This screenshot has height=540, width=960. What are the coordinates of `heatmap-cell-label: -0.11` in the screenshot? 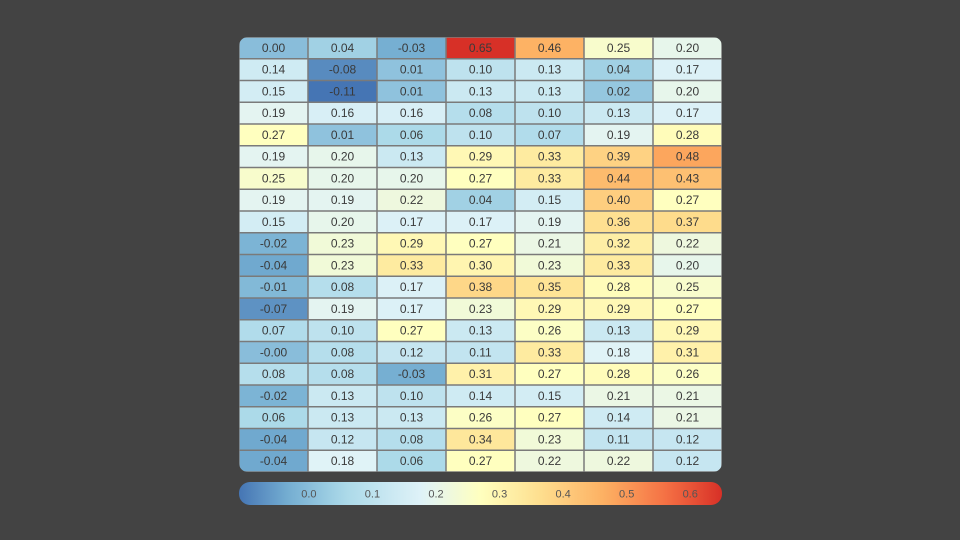 It's located at (342, 91).